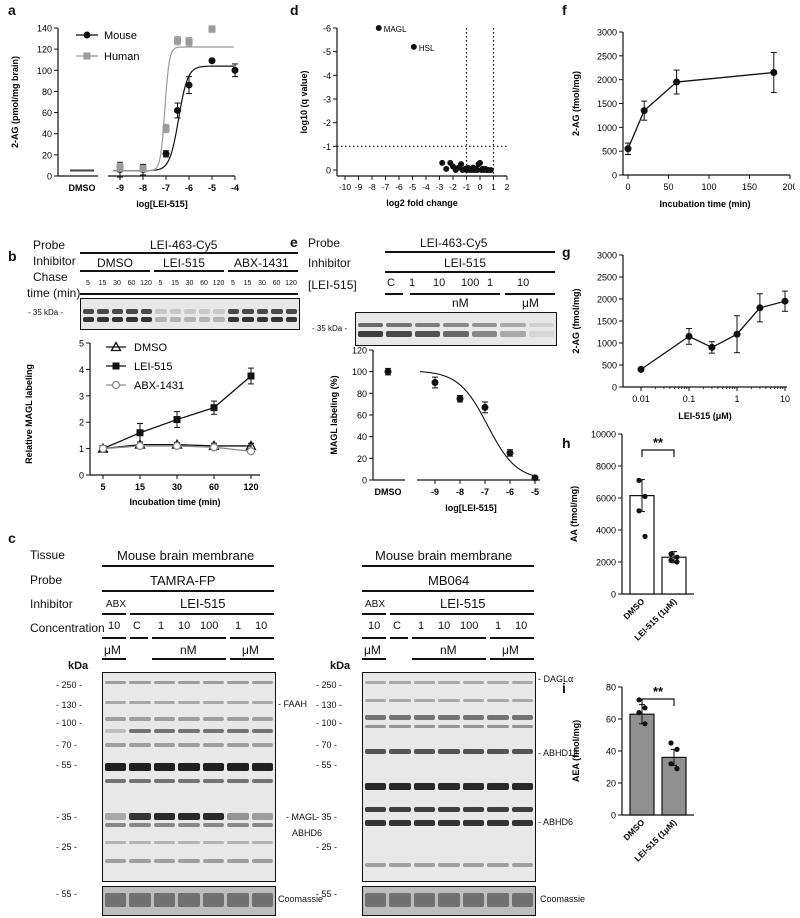  What do you see at coordinates (189, 294) in the screenshot?
I see `b-time-line` at bounding box center [189, 294].